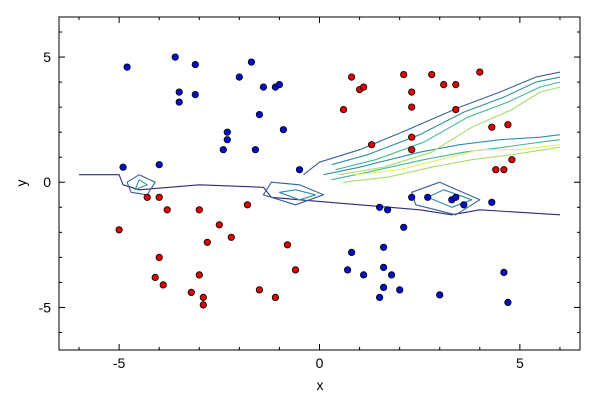 The image size is (600, 413). I want to click on y-tick-label-5: 5, so click(47, 57).